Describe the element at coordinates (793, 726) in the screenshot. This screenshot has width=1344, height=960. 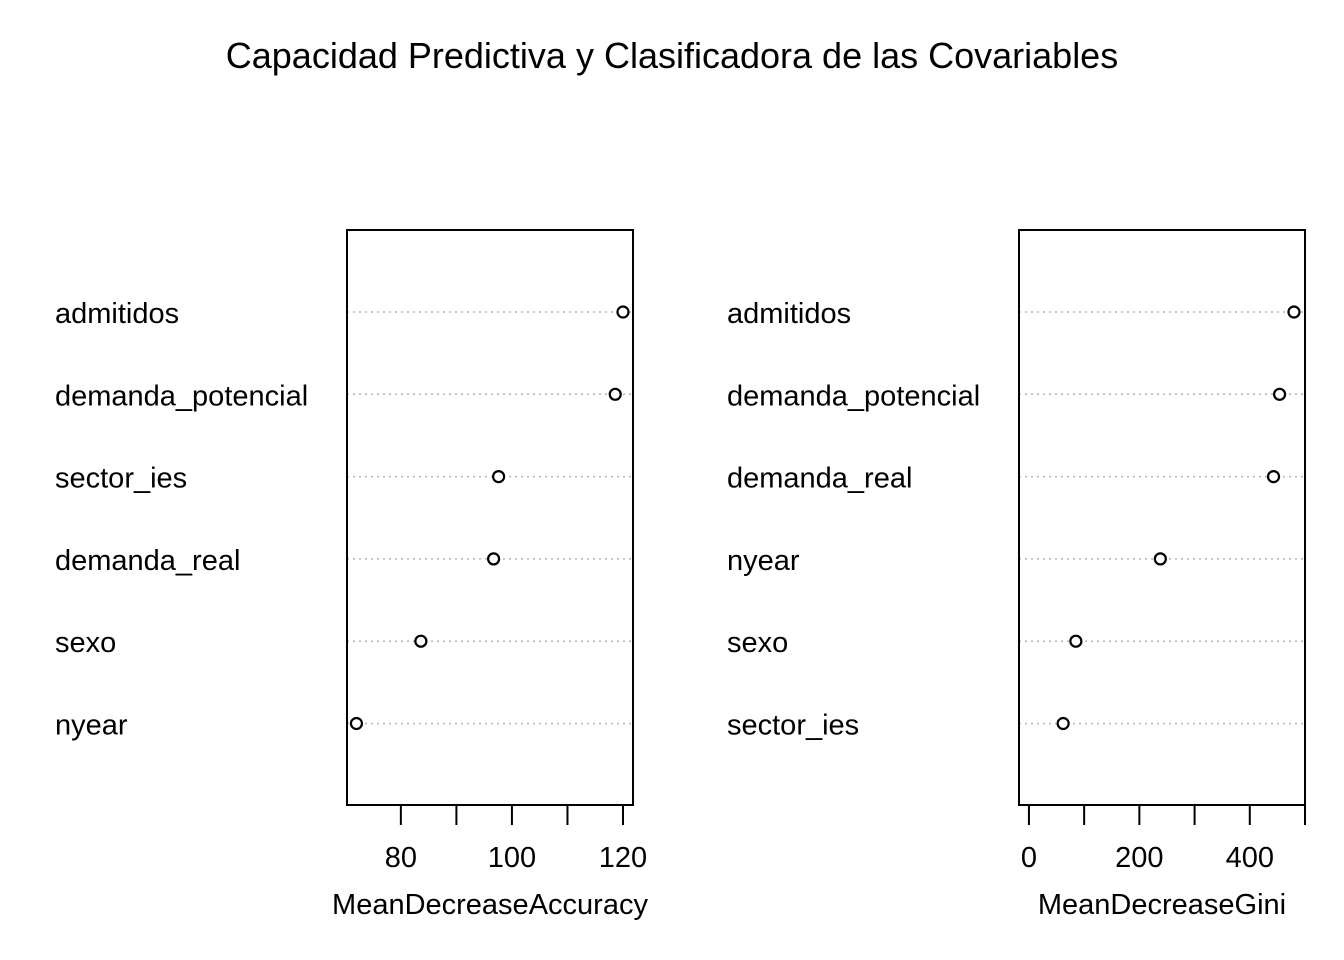
I see `gini-row-label: sector_ies` at that location.